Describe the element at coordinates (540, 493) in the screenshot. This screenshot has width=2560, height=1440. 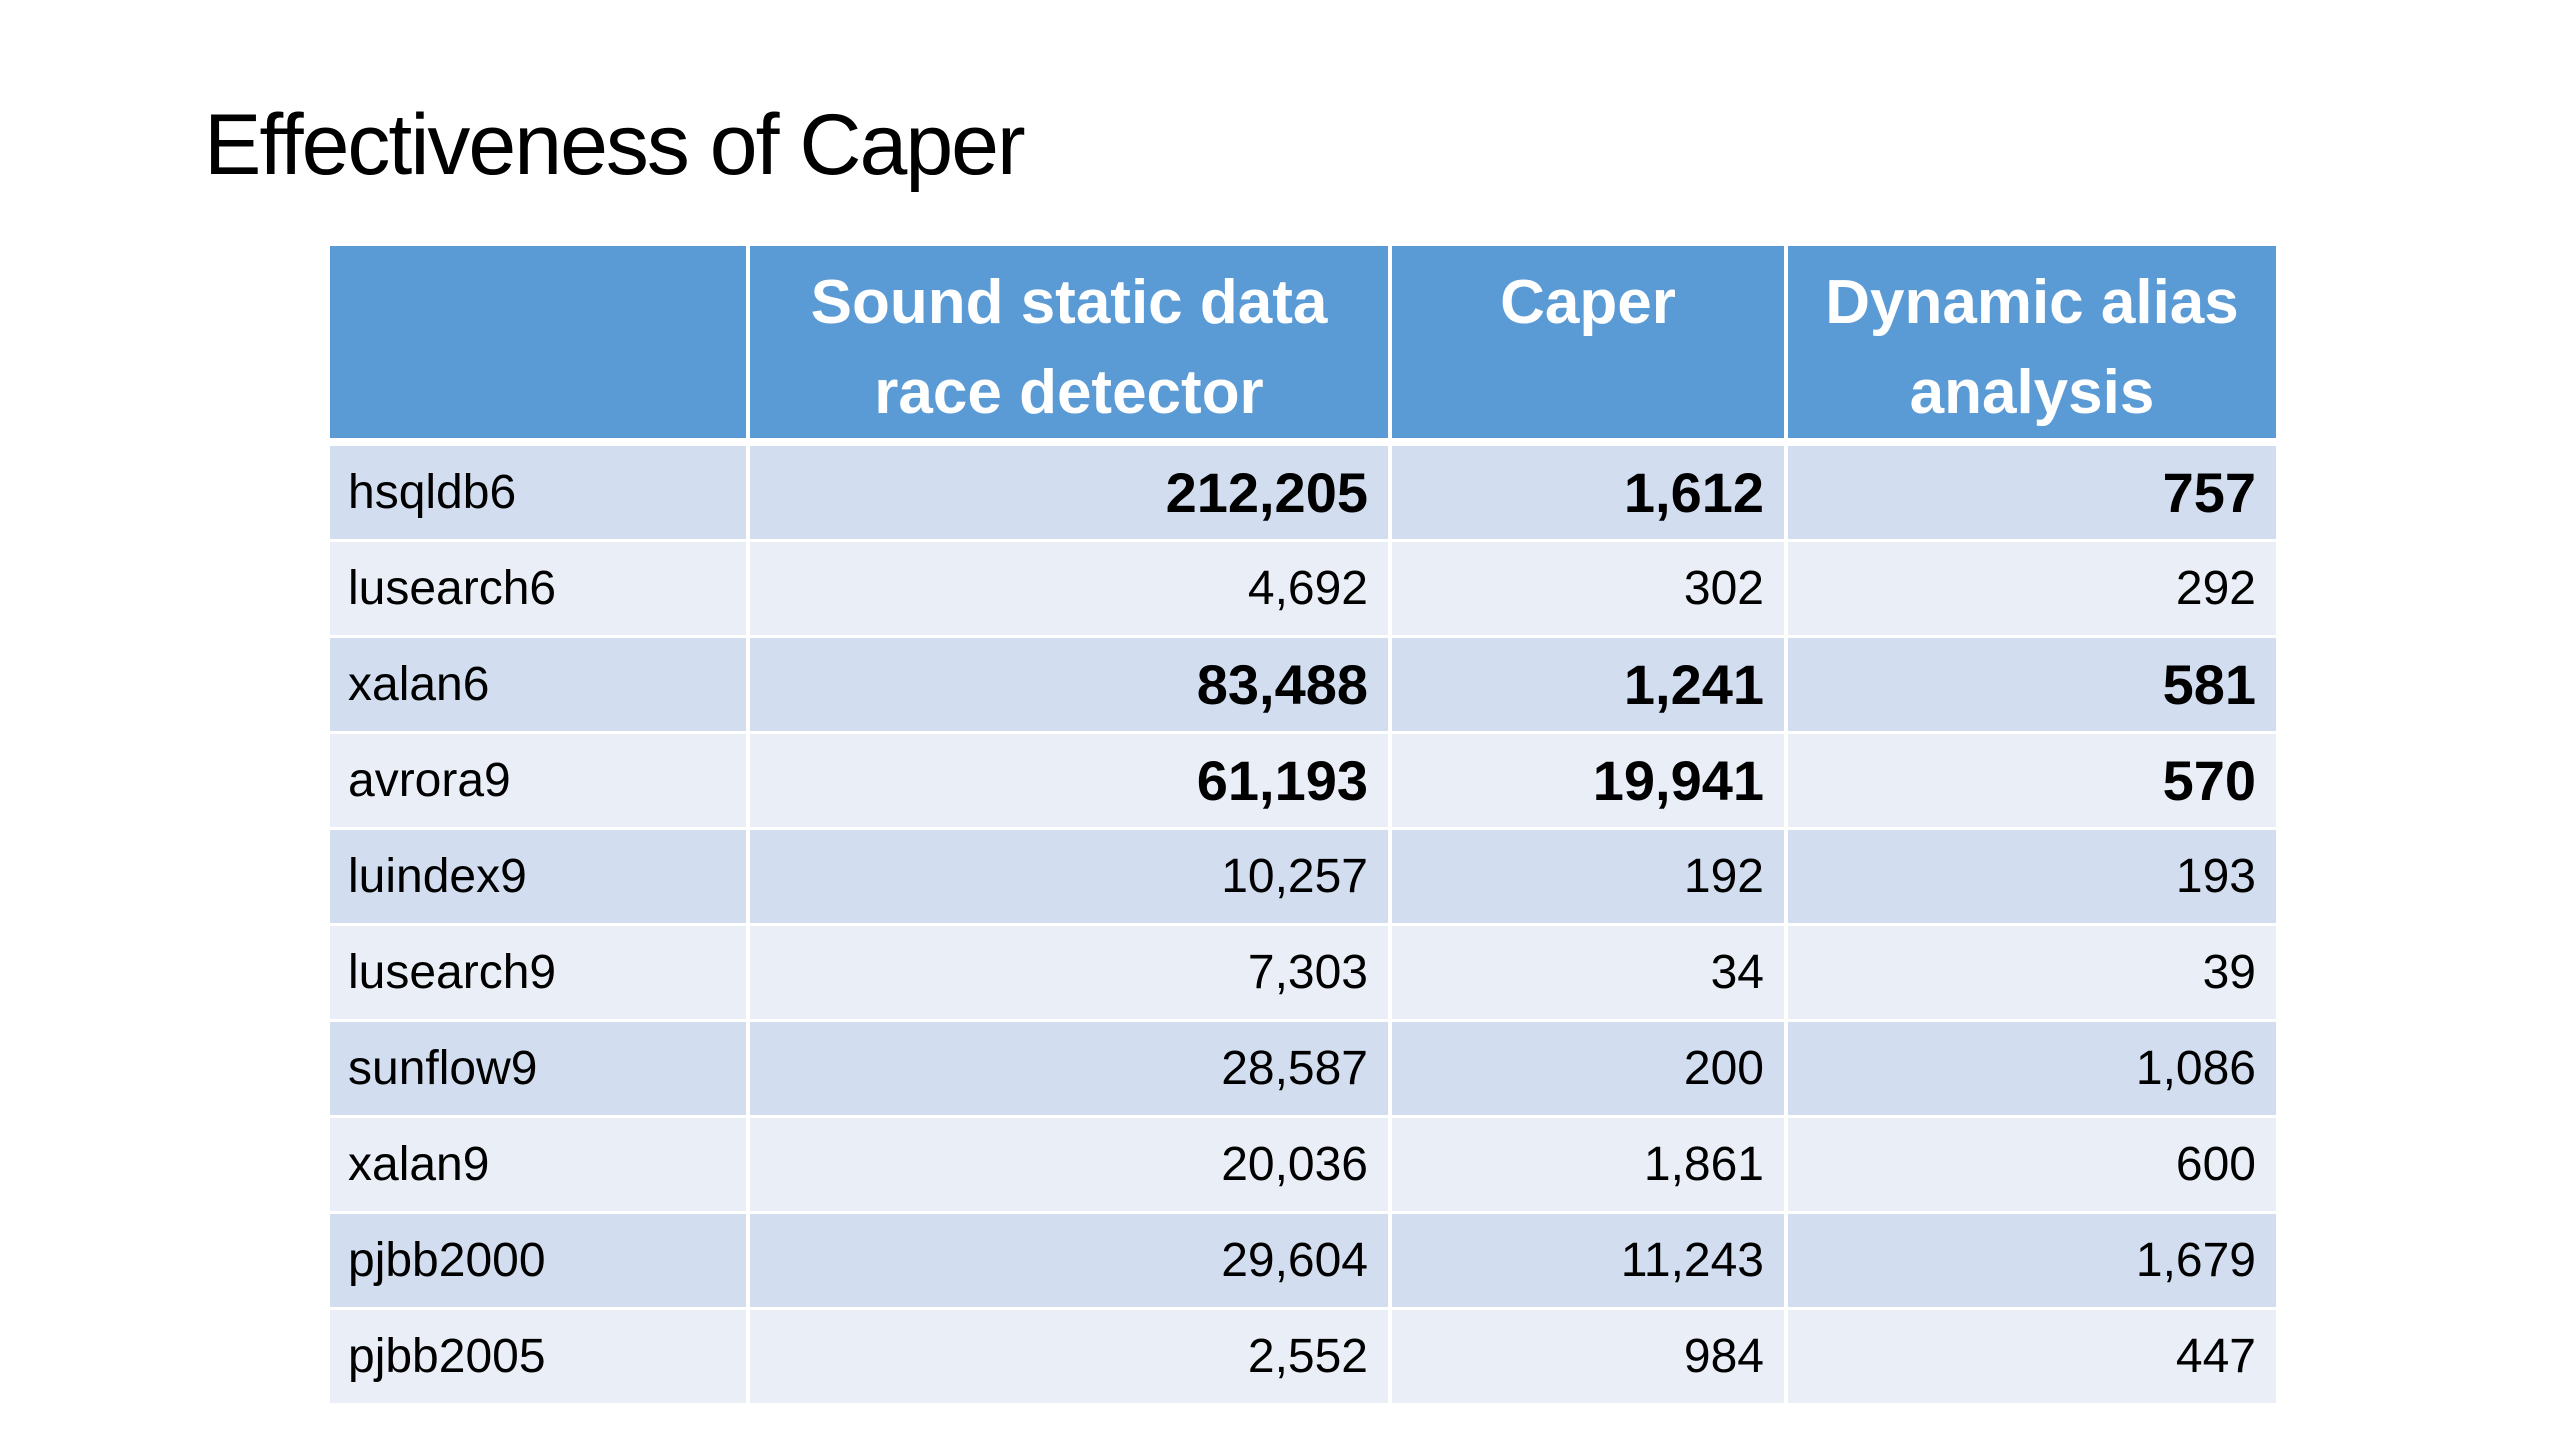
I see `cell-benchmark: hsqldb6` at that location.